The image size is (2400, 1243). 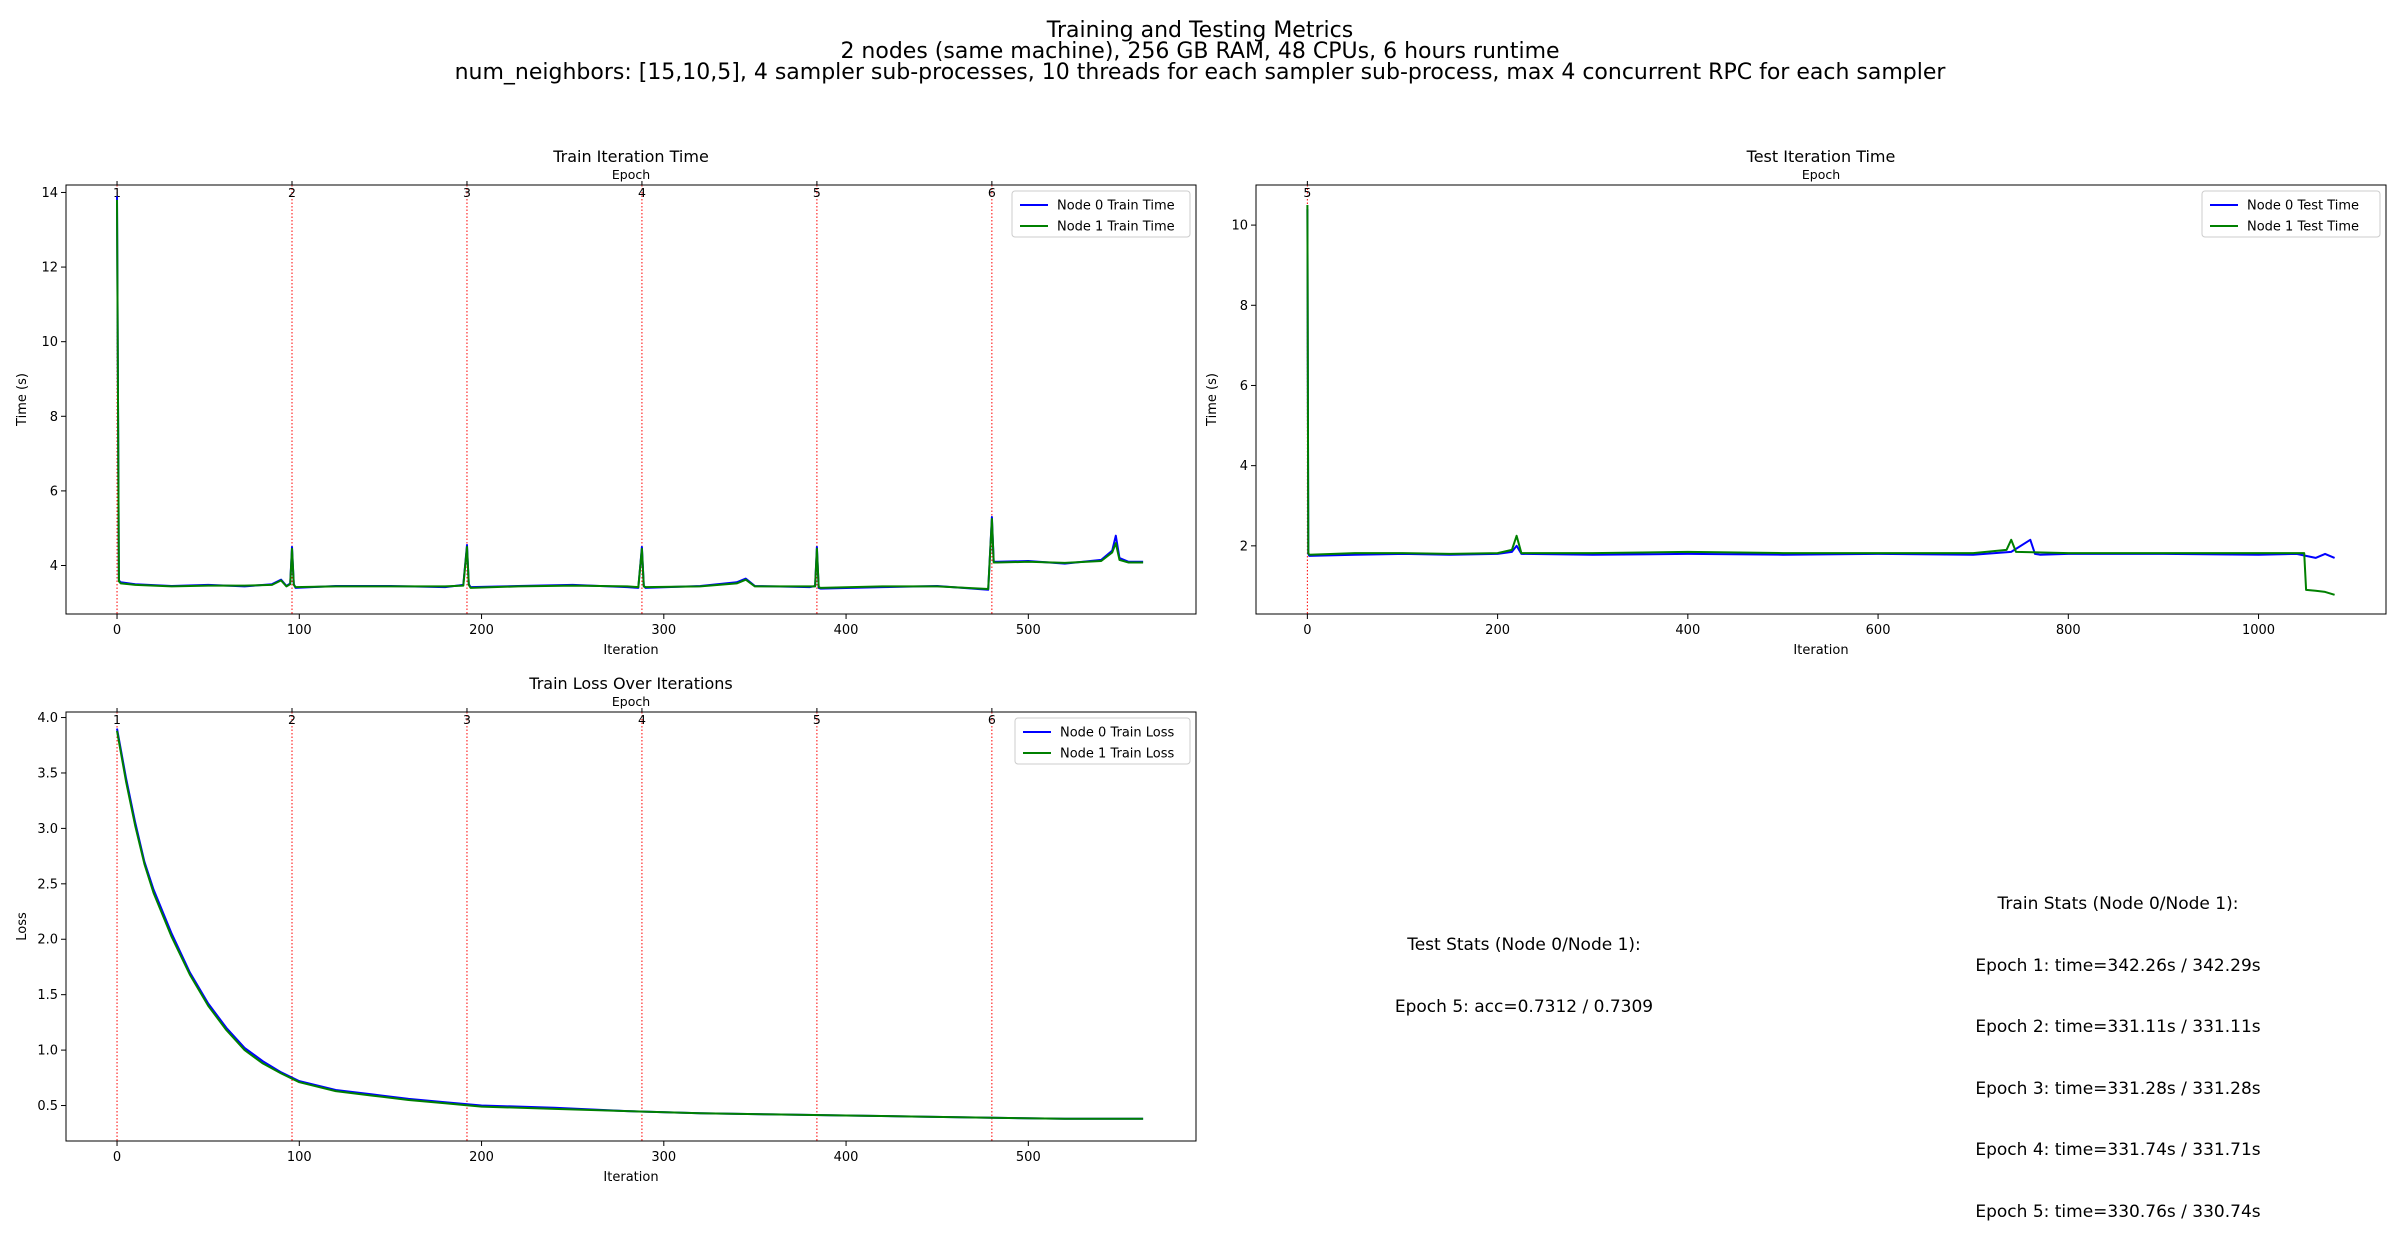 I want to click on train-stats-line: Epoch 2: time=331.11s / 331.11s, so click(x=2118, y=1027).